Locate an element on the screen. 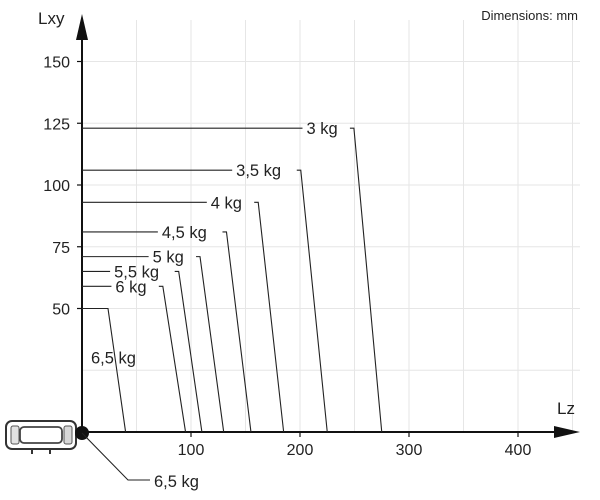 The image size is (600, 500). y-axis-title: Lxy is located at coordinates (51, 18).